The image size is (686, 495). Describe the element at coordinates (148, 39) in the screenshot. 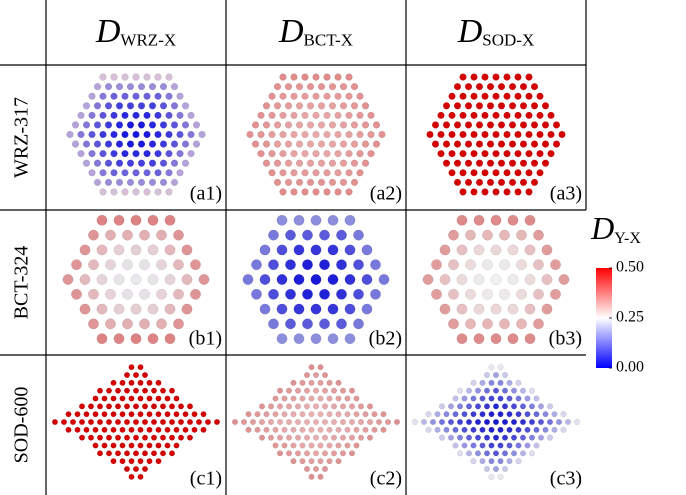

I see `subscript: WRZ-X` at that location.